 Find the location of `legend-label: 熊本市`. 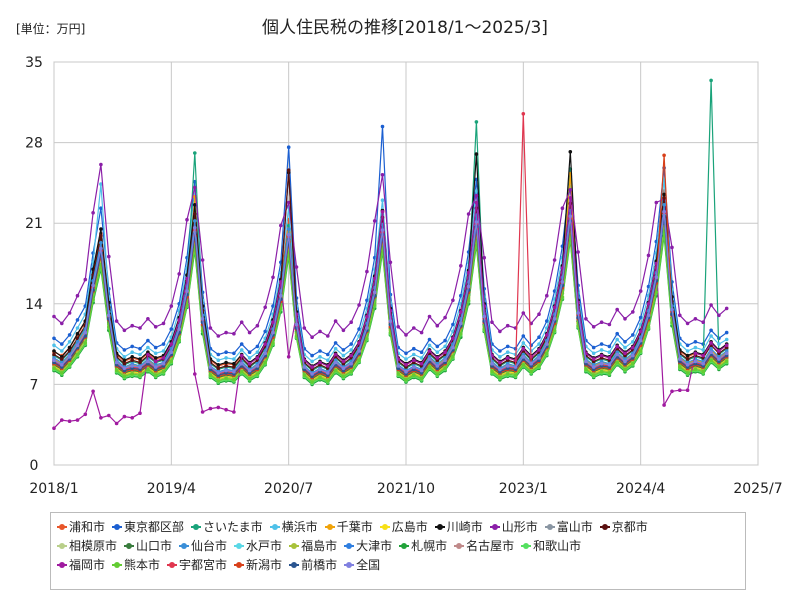

legend-label: 熊本市 is located at coordinates (142, 565).